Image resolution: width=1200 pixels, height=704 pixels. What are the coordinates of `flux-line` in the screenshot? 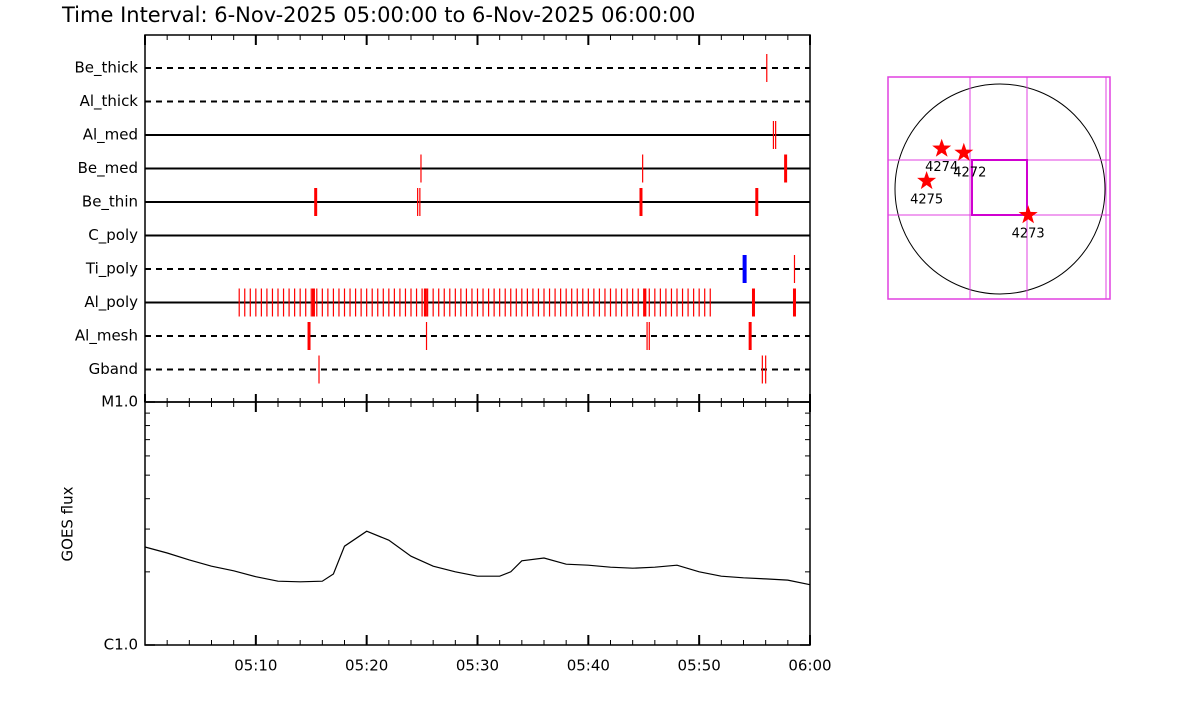 It's located at (477, 558).